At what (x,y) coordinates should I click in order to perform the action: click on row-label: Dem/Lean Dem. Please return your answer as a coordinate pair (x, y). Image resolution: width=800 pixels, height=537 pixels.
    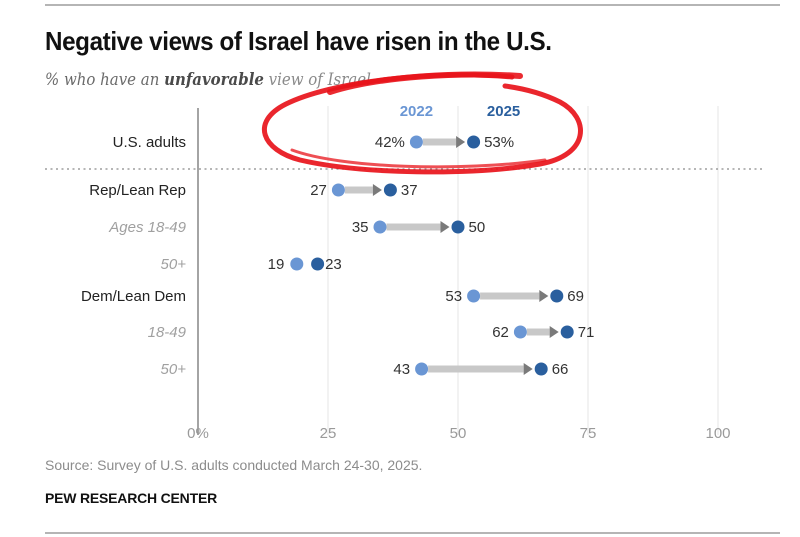
    Looking at the image, I should click on (133, 296).